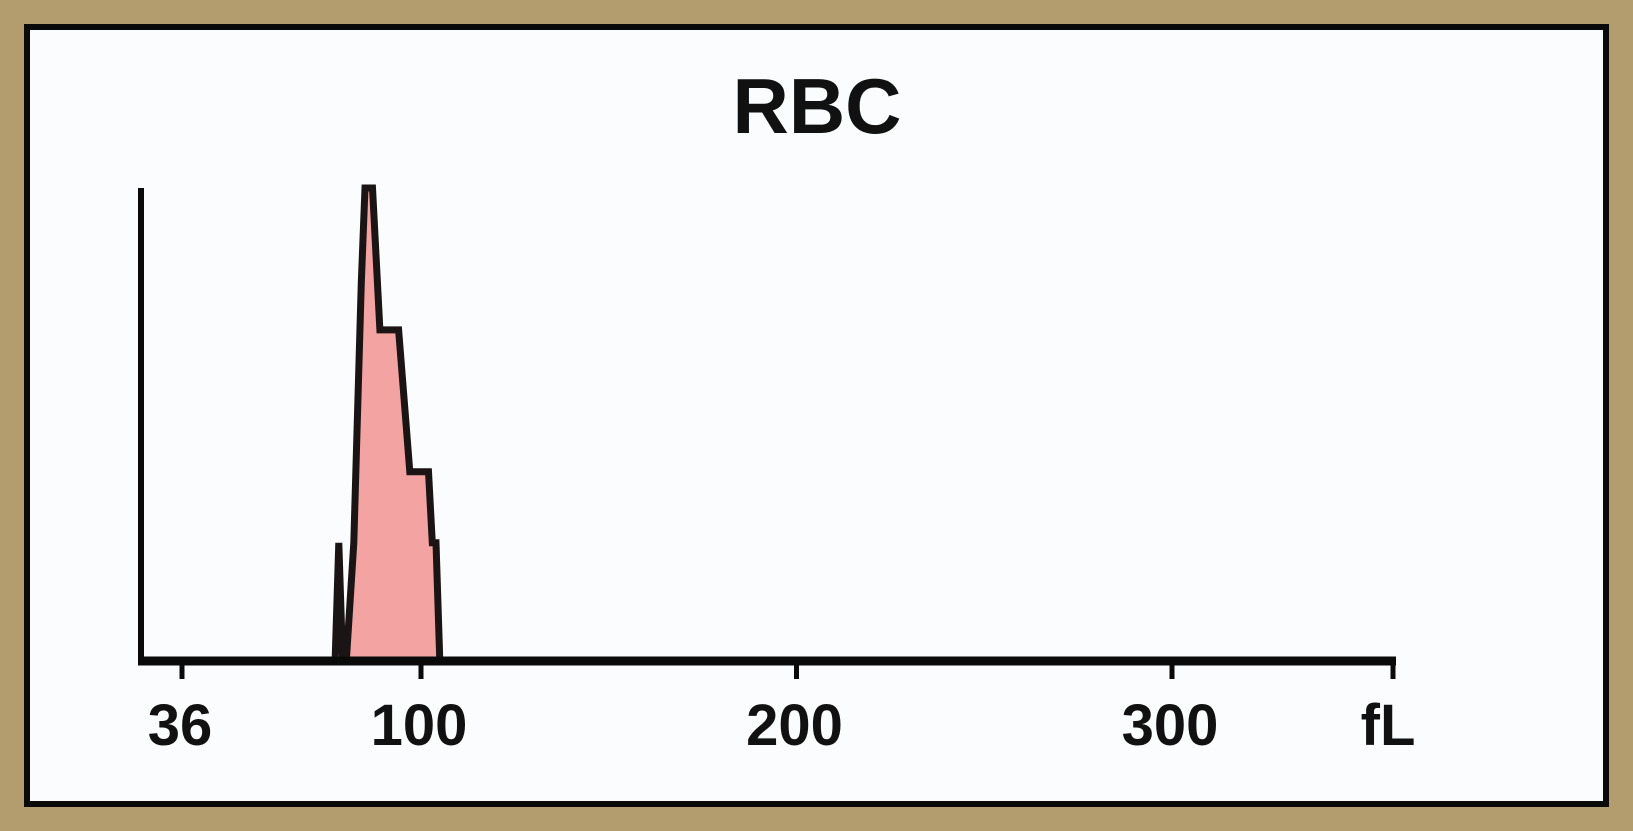 This screenshot has height=831, width=1633. What do you see at coordinates (180, 725) in the screenshot?
I see `x-tick-label-36: 36` at bounding box center [180, 725].